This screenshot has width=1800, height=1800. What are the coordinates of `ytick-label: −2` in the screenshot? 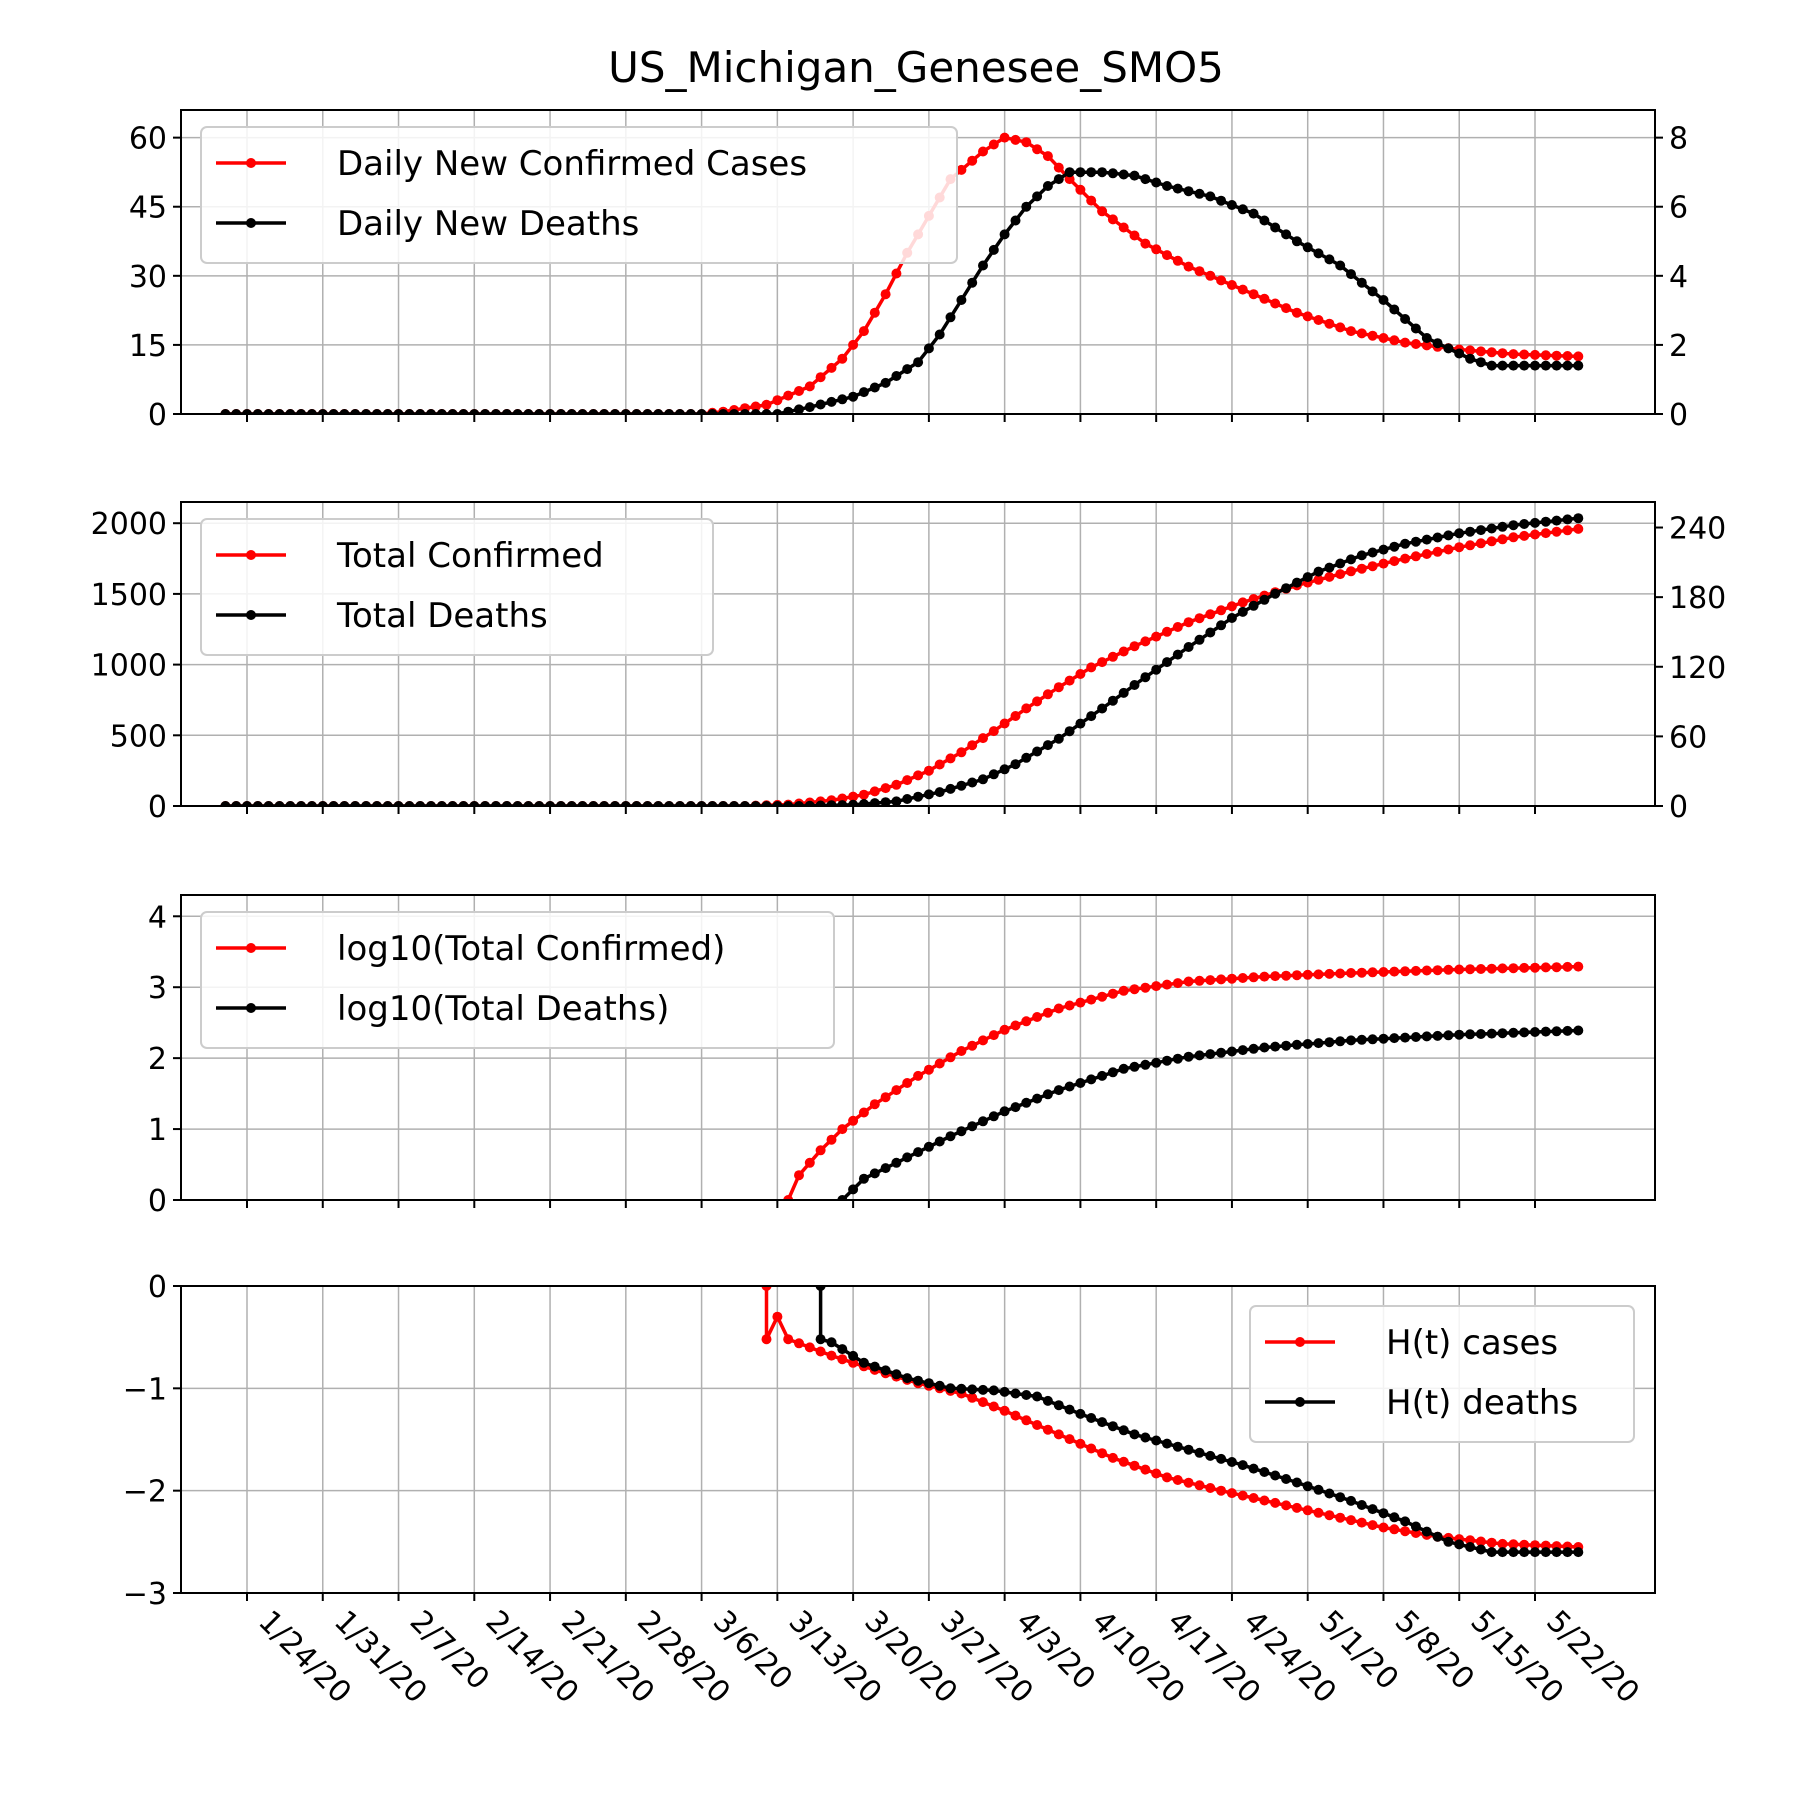 It's located at (145, 1492).